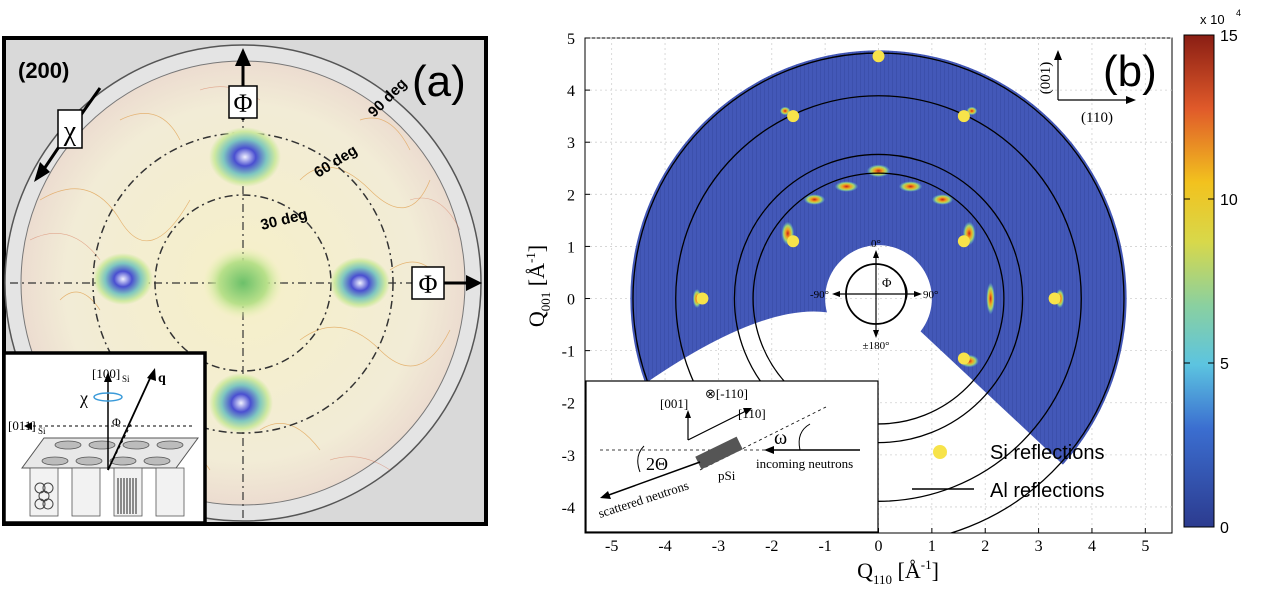 This screenshot has width=1262, height=596. I want to click on y-tick-label: 5, so click(571, 39).